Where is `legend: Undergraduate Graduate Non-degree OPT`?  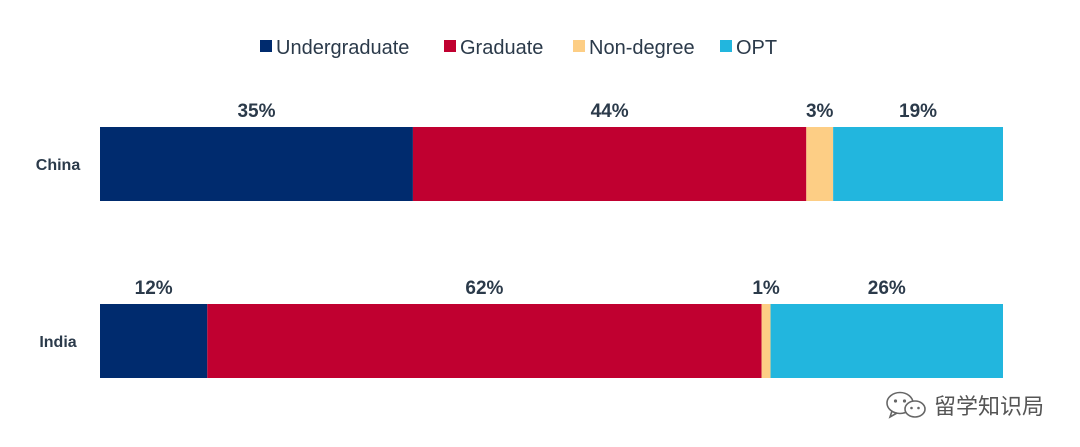 legend: Undergraduate Graduate Non-degree OPT is located at coordinates (518, 48).